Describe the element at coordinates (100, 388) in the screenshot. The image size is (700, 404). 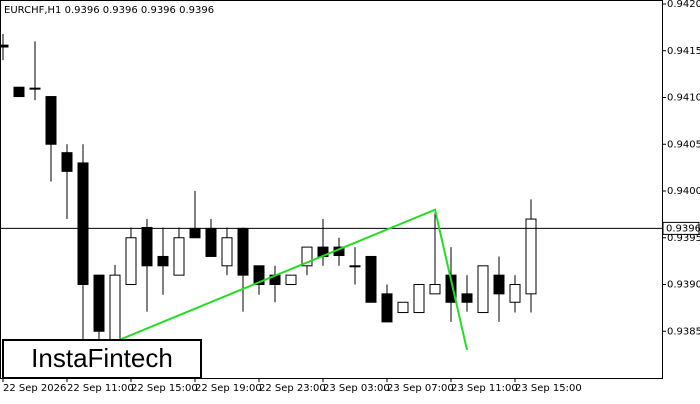
I see `x-tick-label: 22 Sep 11:00` at that location.